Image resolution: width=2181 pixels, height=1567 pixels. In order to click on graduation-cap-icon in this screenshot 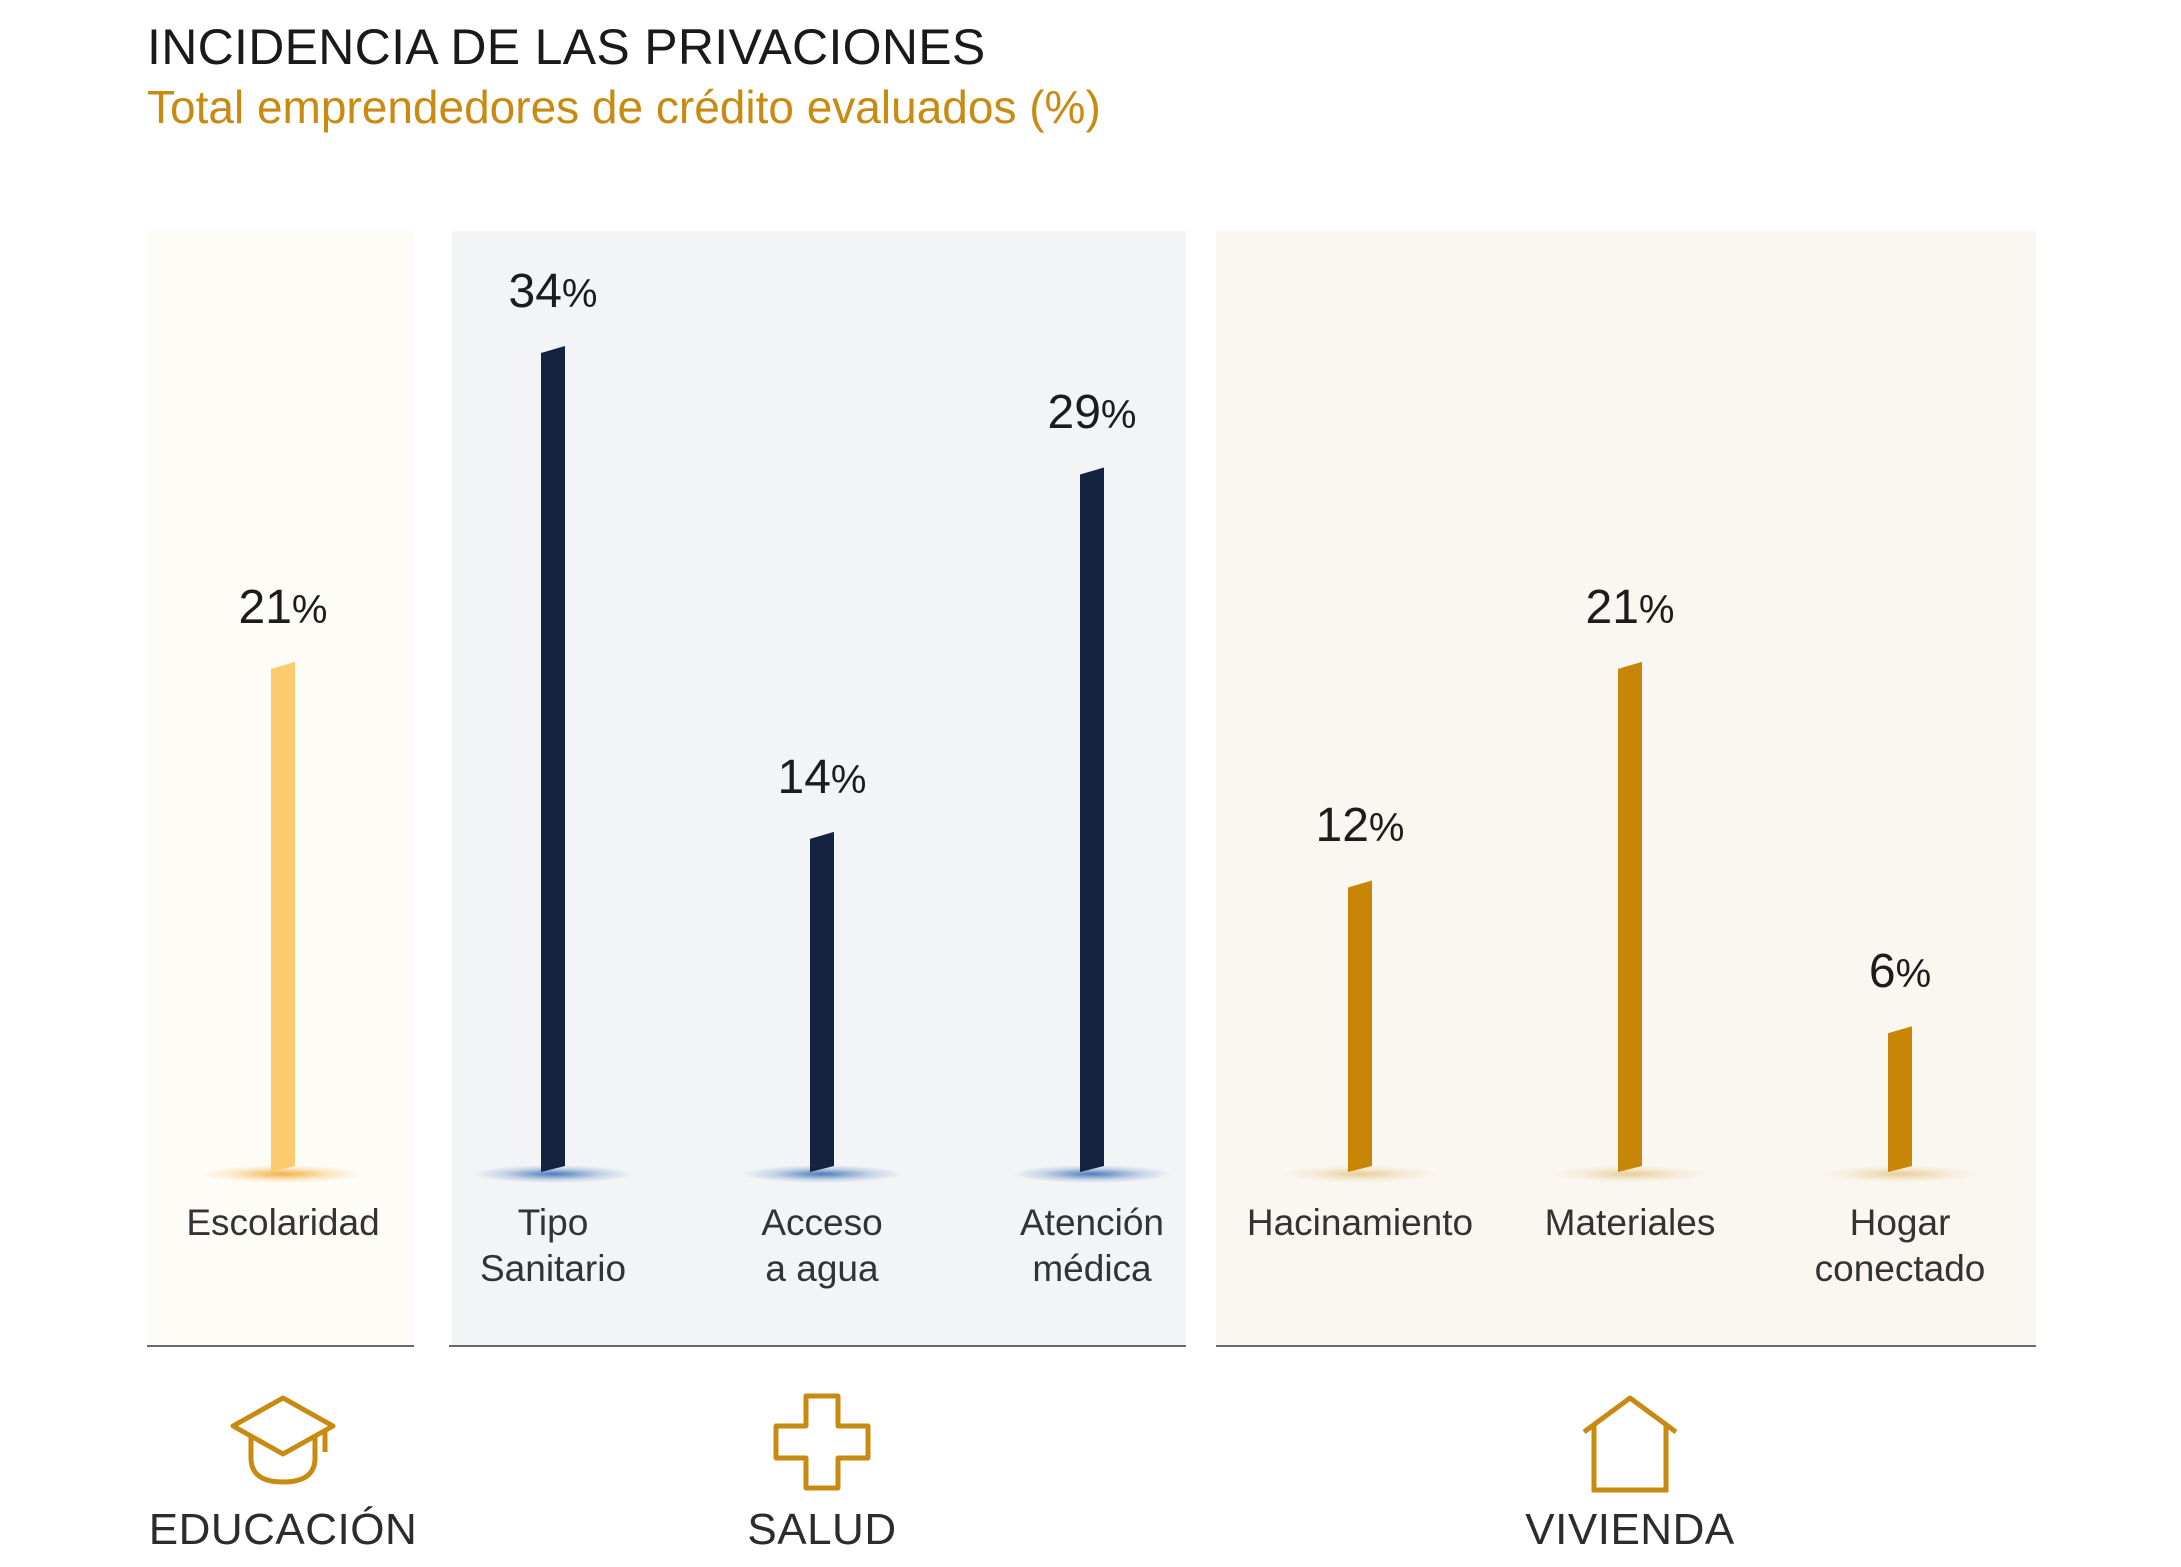, I will do `click(283, 1440)`.